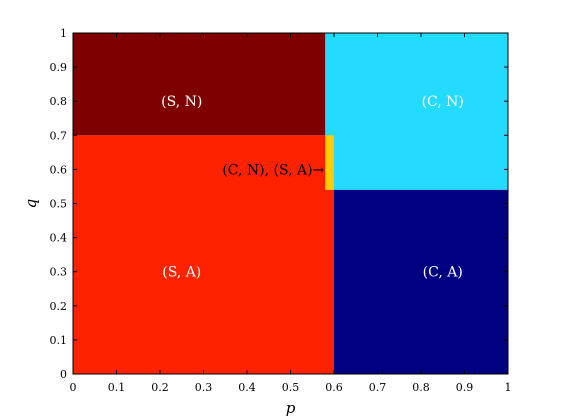 This screenshot has height=420, width=561. What do you see at coordinates (247, 387) in the screenshot?
I see `x-tick-label-4: 0.4` at bounding box center [247, 387].